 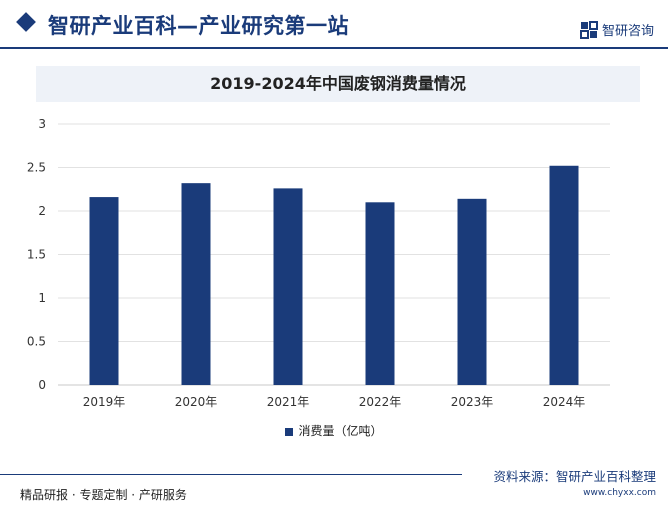 I want to click on brand: 智研咨询, so click(x=616, y=29).